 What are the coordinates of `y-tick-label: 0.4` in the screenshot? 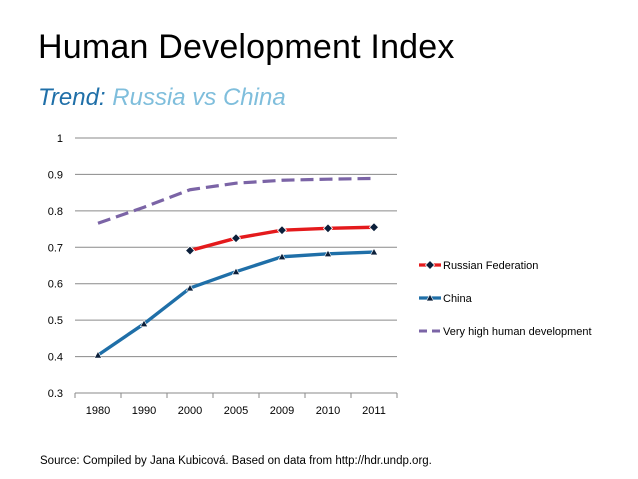 It's located at (55, 358).